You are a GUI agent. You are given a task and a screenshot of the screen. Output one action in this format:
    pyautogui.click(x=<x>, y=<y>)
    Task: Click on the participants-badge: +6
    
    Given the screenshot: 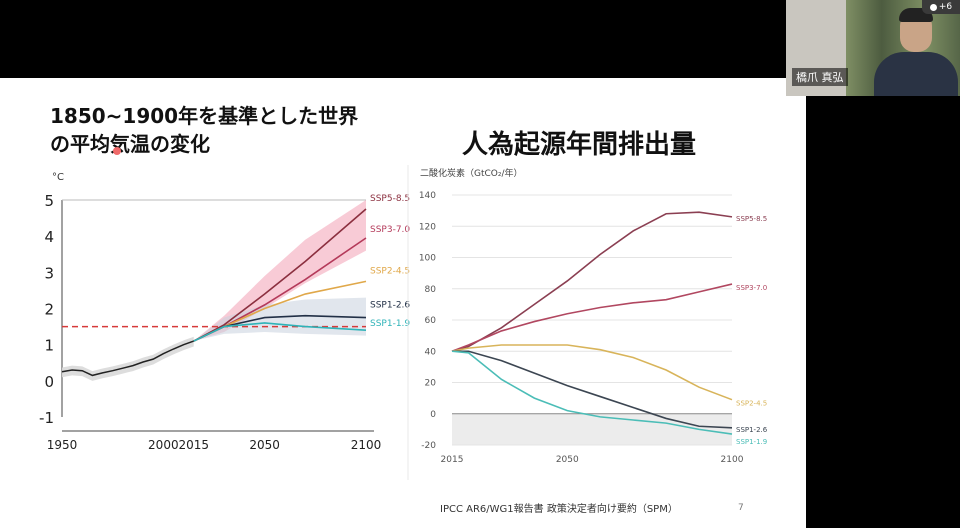 What is the action you would take?
    pyautogui.click(x=941, y=7)
    